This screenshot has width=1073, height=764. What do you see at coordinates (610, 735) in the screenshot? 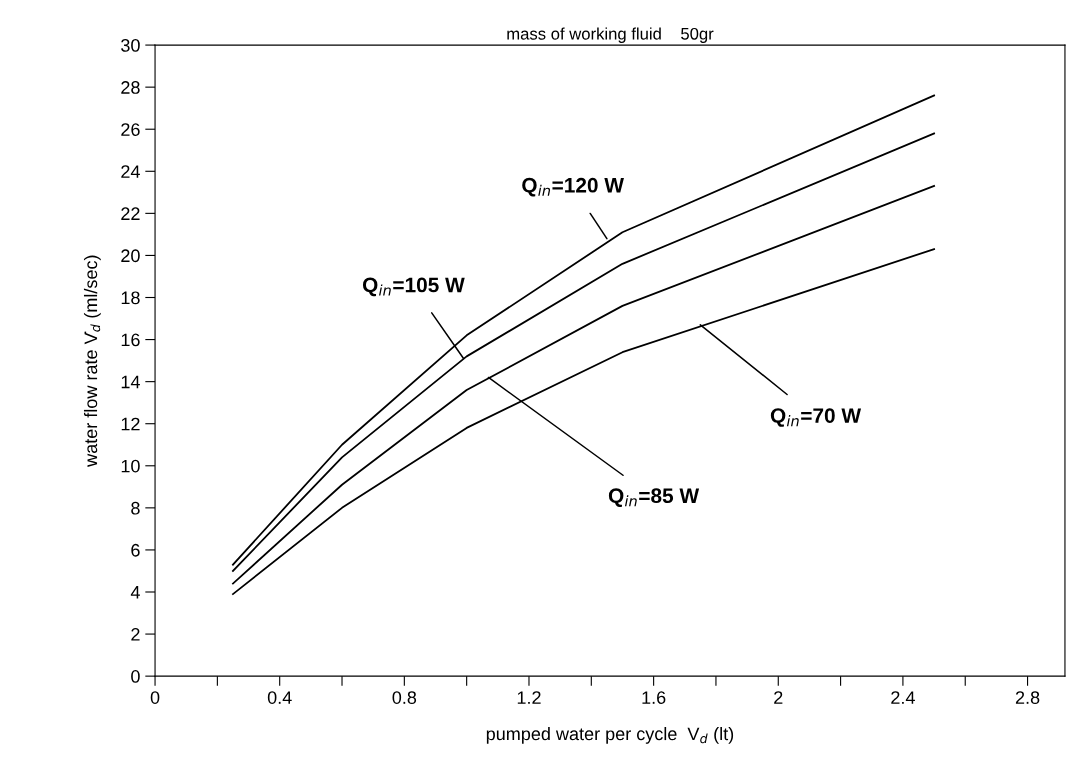
I see `x-axis-title: pumped water per cycle V$_{d}$ (lt)` at bounding box center [610, 735].